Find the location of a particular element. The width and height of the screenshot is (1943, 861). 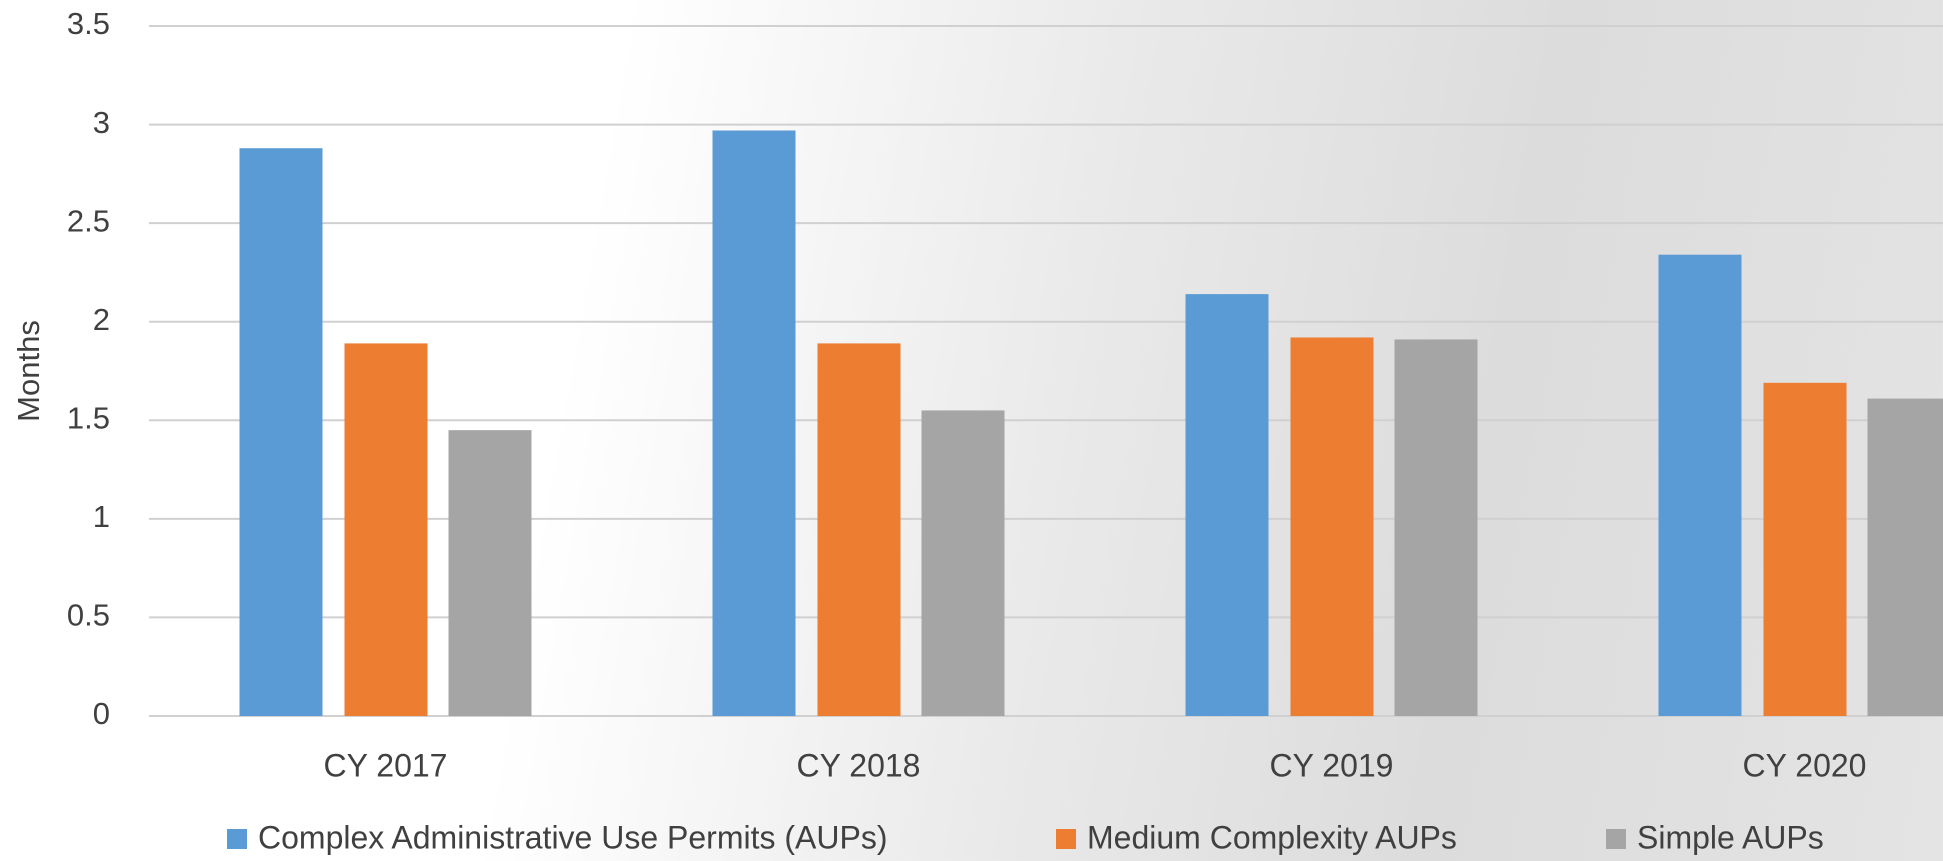

x-tick-label: CY 2020 is located at coordinates (1805, 765).